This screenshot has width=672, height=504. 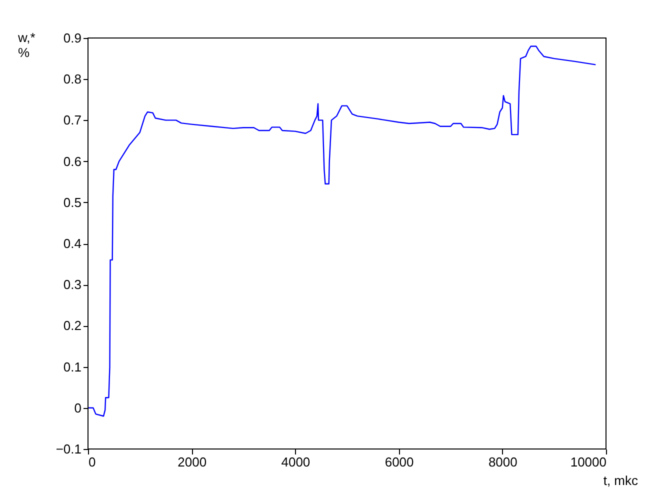 What do you see at coordinates (72, 366) in the screenshot?
I see `y-tick-label: 0.1` at bounding box center [72, 366].